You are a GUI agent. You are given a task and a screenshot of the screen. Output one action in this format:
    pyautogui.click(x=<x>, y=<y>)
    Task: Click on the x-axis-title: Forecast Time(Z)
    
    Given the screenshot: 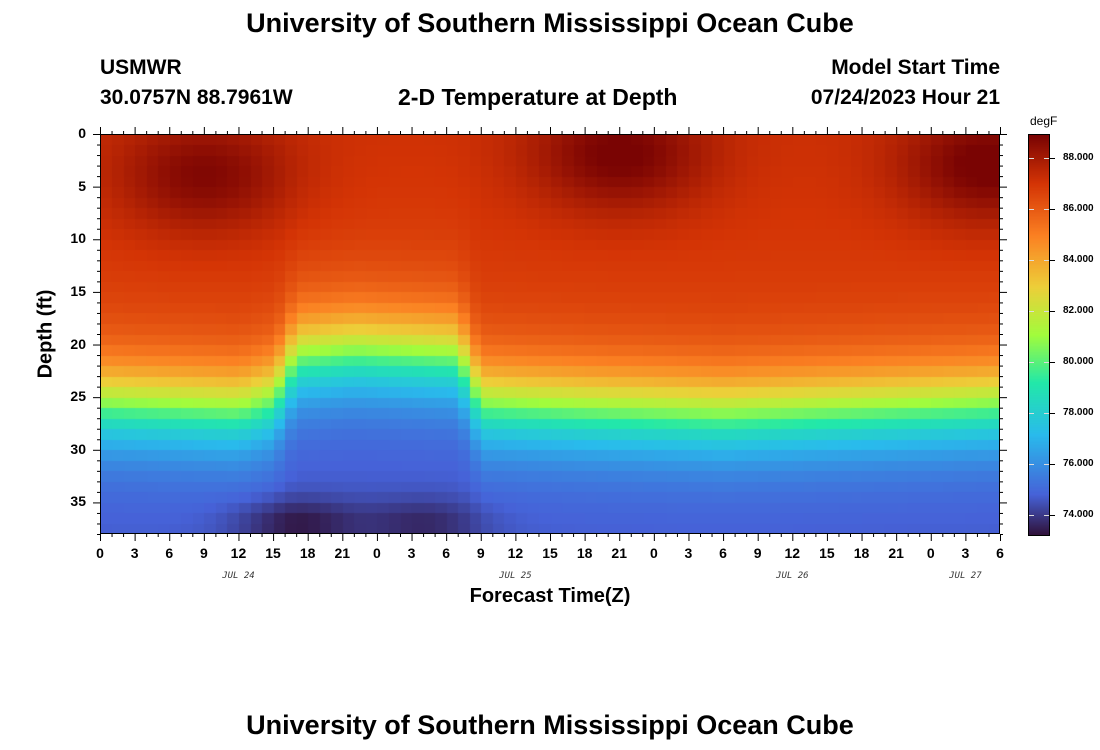 What is the action you would take?
    pyautogui.click(x=550, y=596)
    